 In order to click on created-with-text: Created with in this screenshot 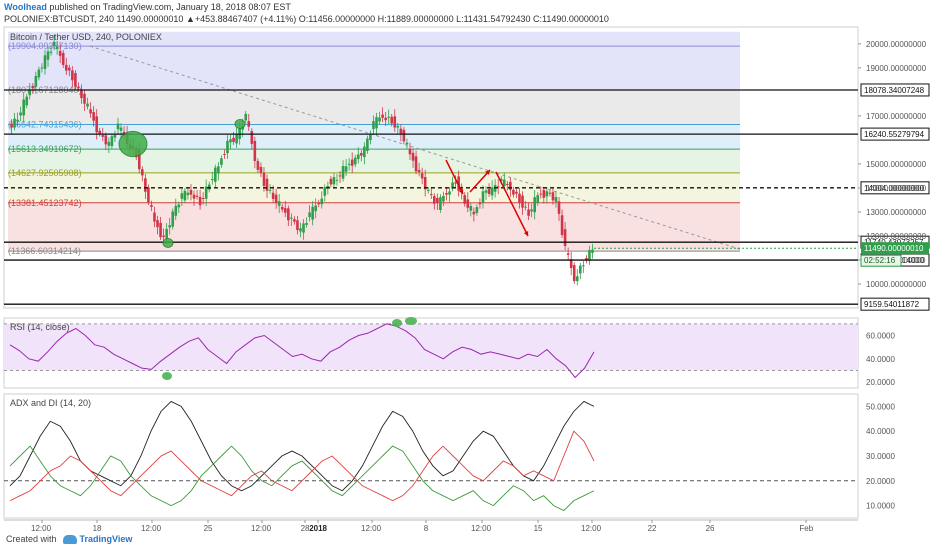, I will do `click(31, 539)`.